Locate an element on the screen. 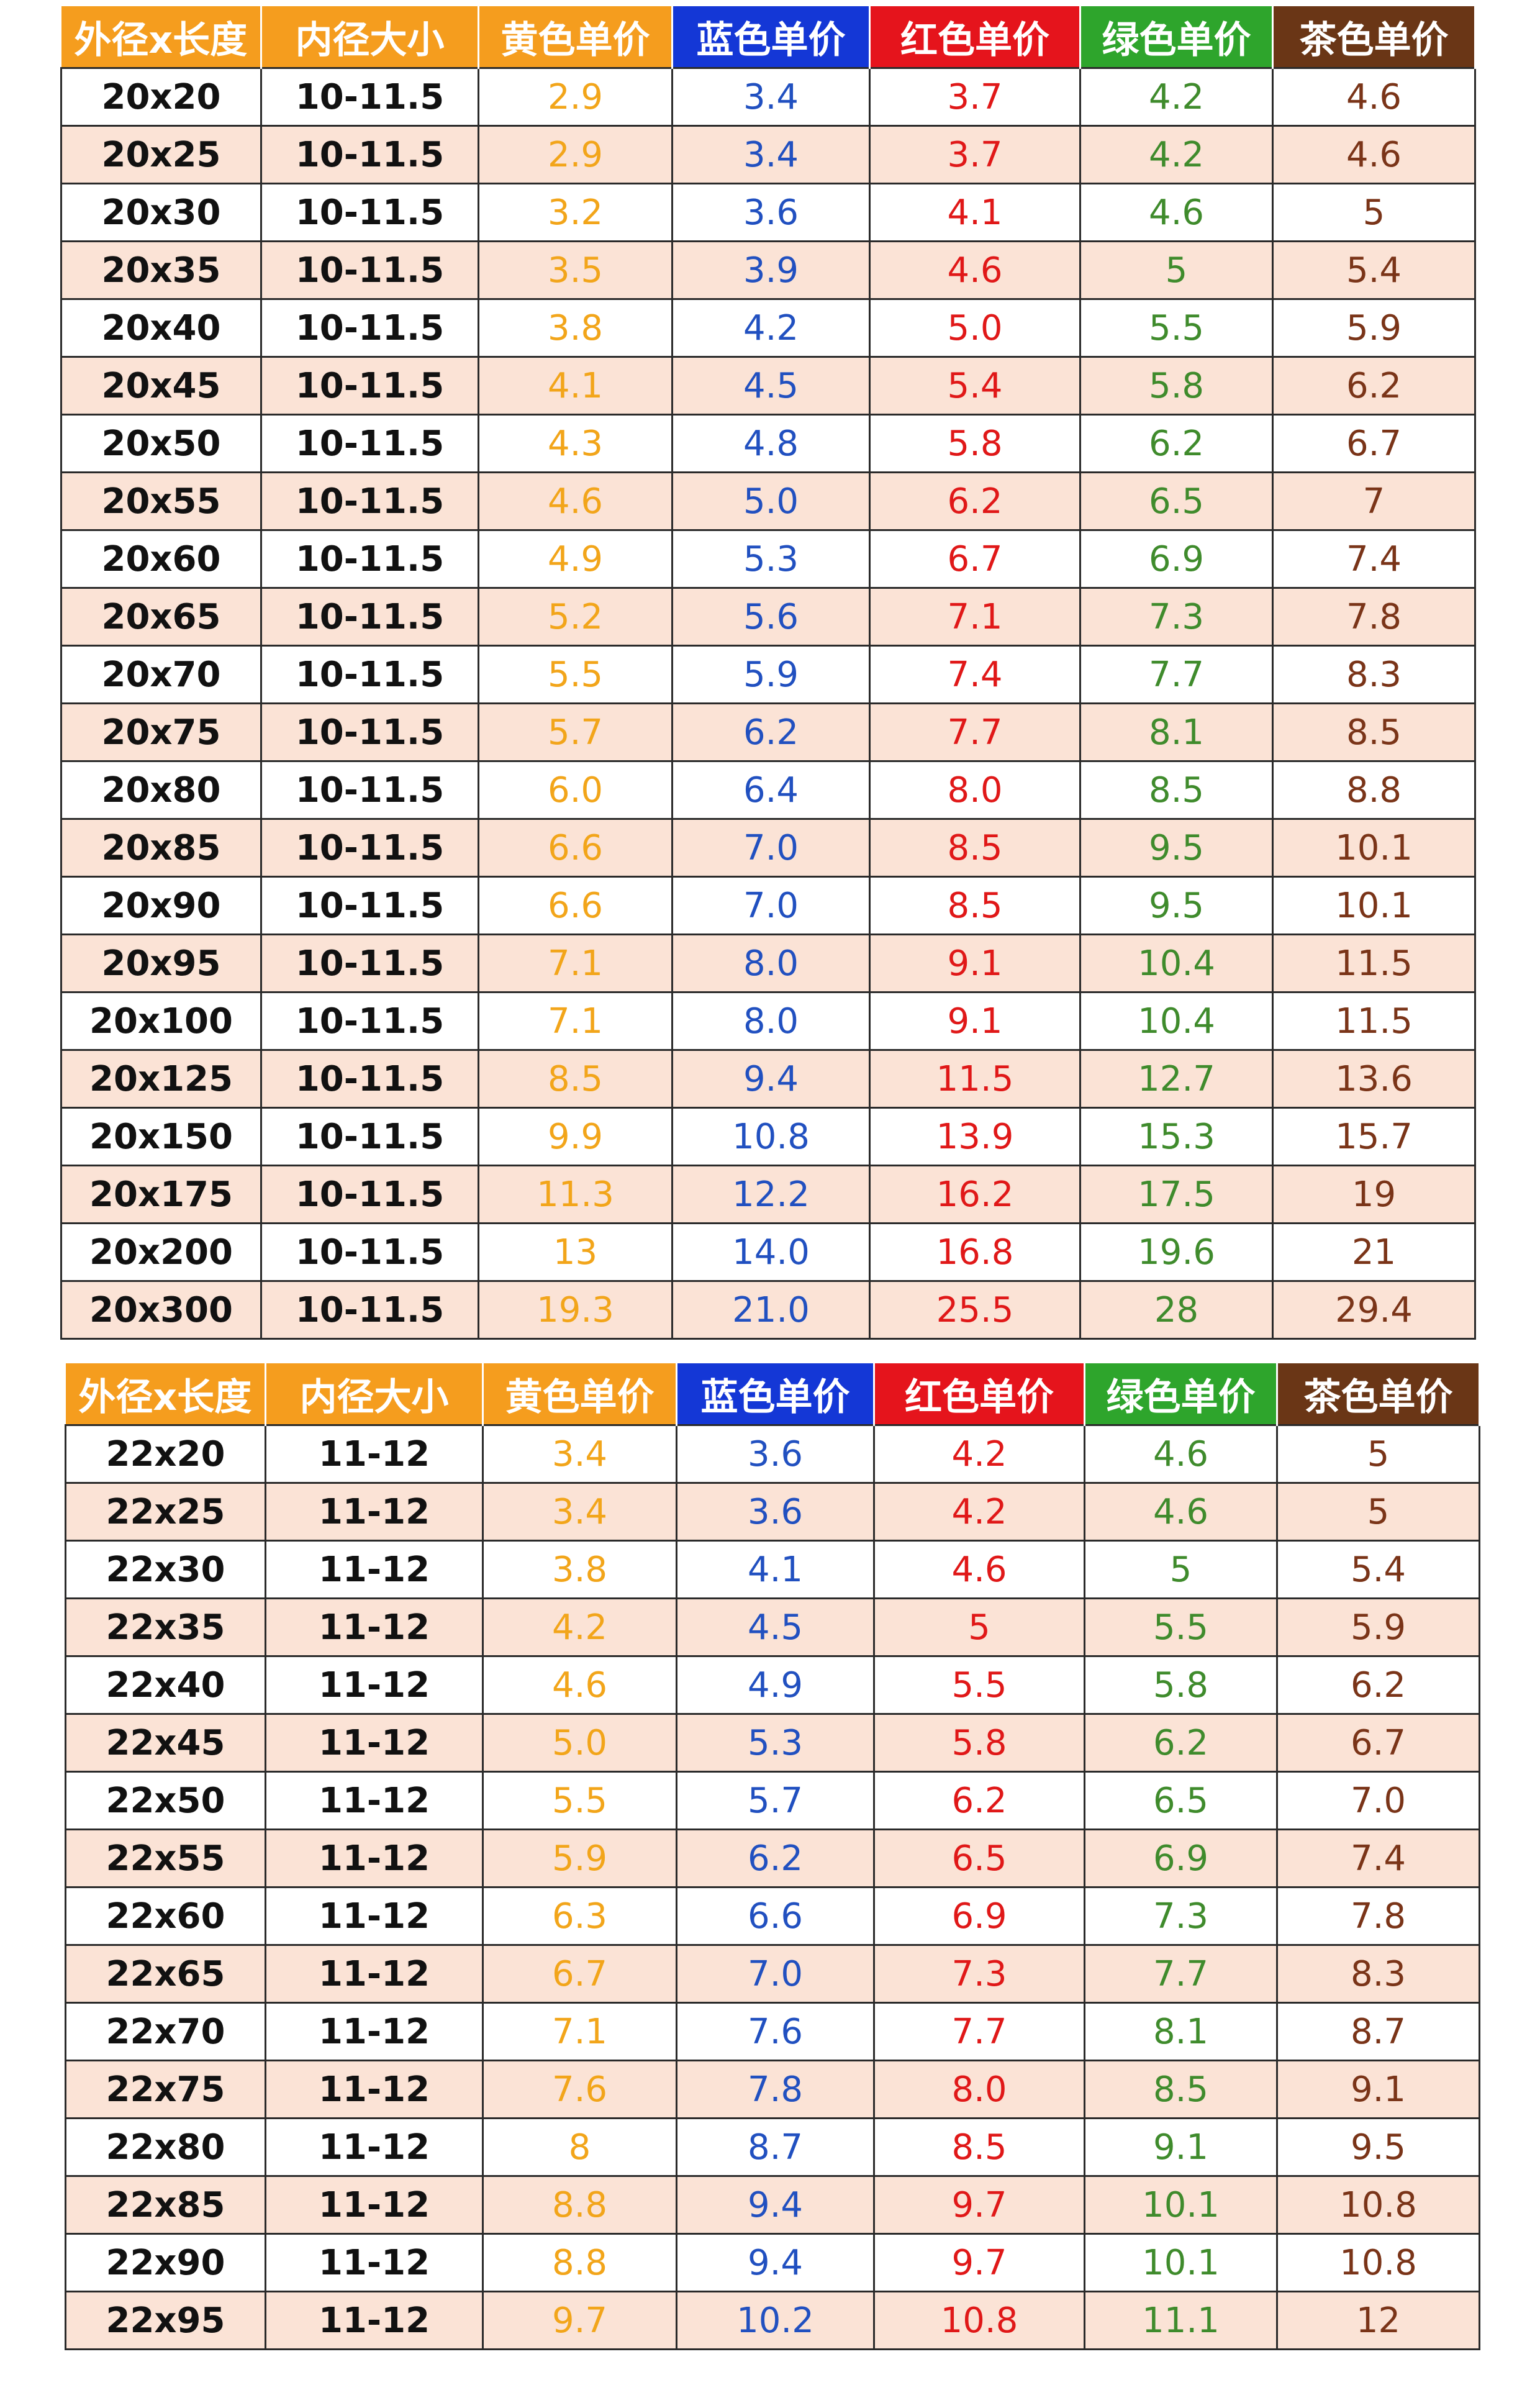 The image size is (1540, 2385). table-row: 20x55 10-11.5 4.6 5.0 6.2 6.5 7 is located at coordinates (768, 501).